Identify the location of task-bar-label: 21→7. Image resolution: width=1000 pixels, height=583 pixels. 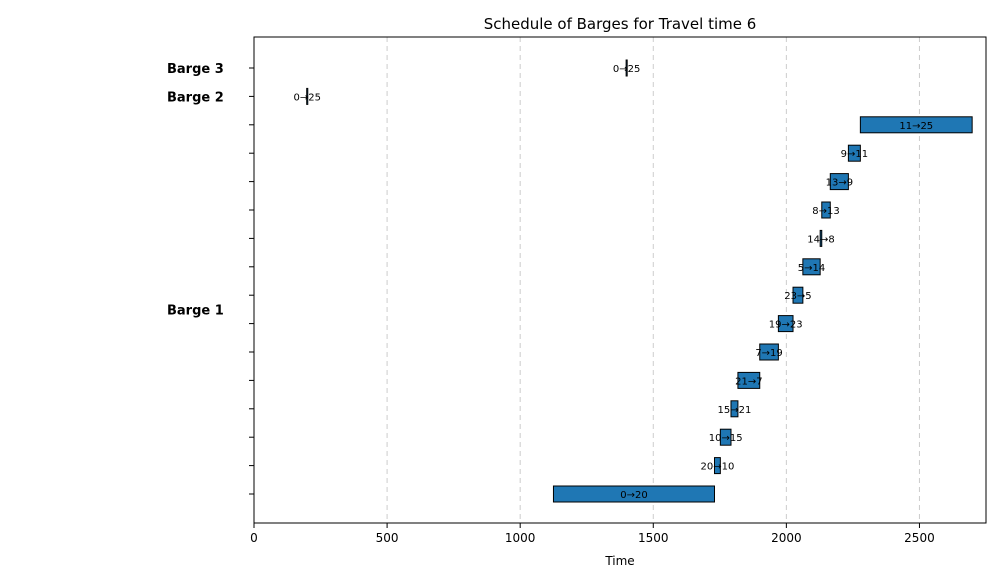
(748, 381).